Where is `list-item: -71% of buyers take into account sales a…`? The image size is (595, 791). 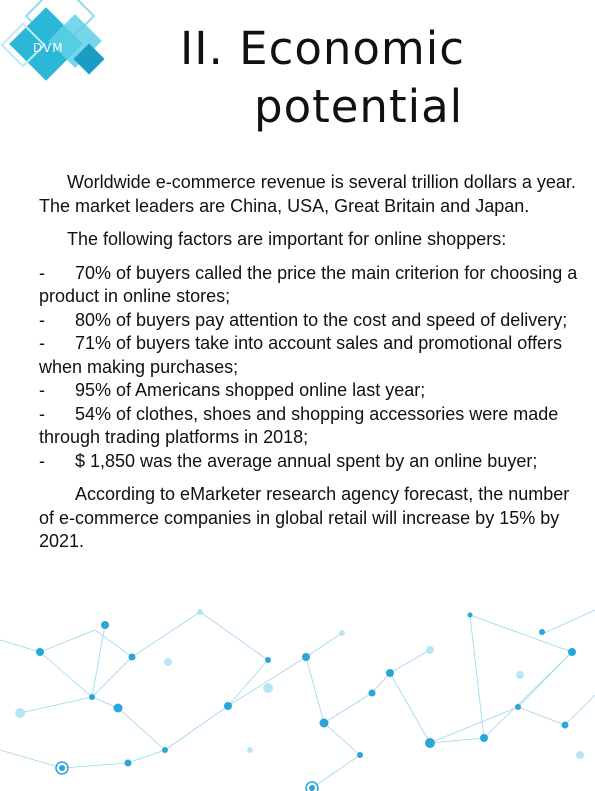
list-item: -71% of buyers take into account sales a… is located at coordinates (313, 355).